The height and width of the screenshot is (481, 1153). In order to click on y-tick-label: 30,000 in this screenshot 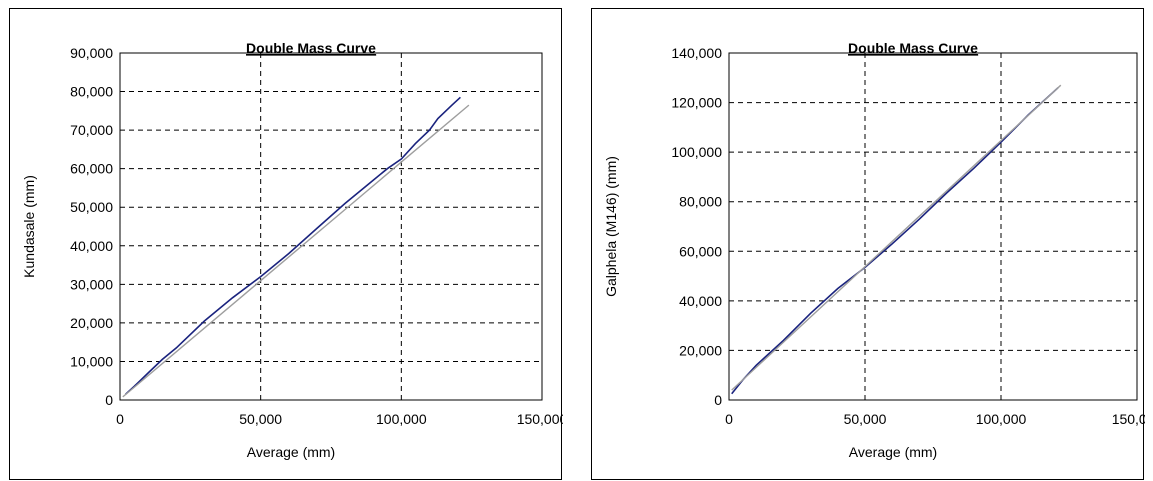, I will do `click(91, 284)`.